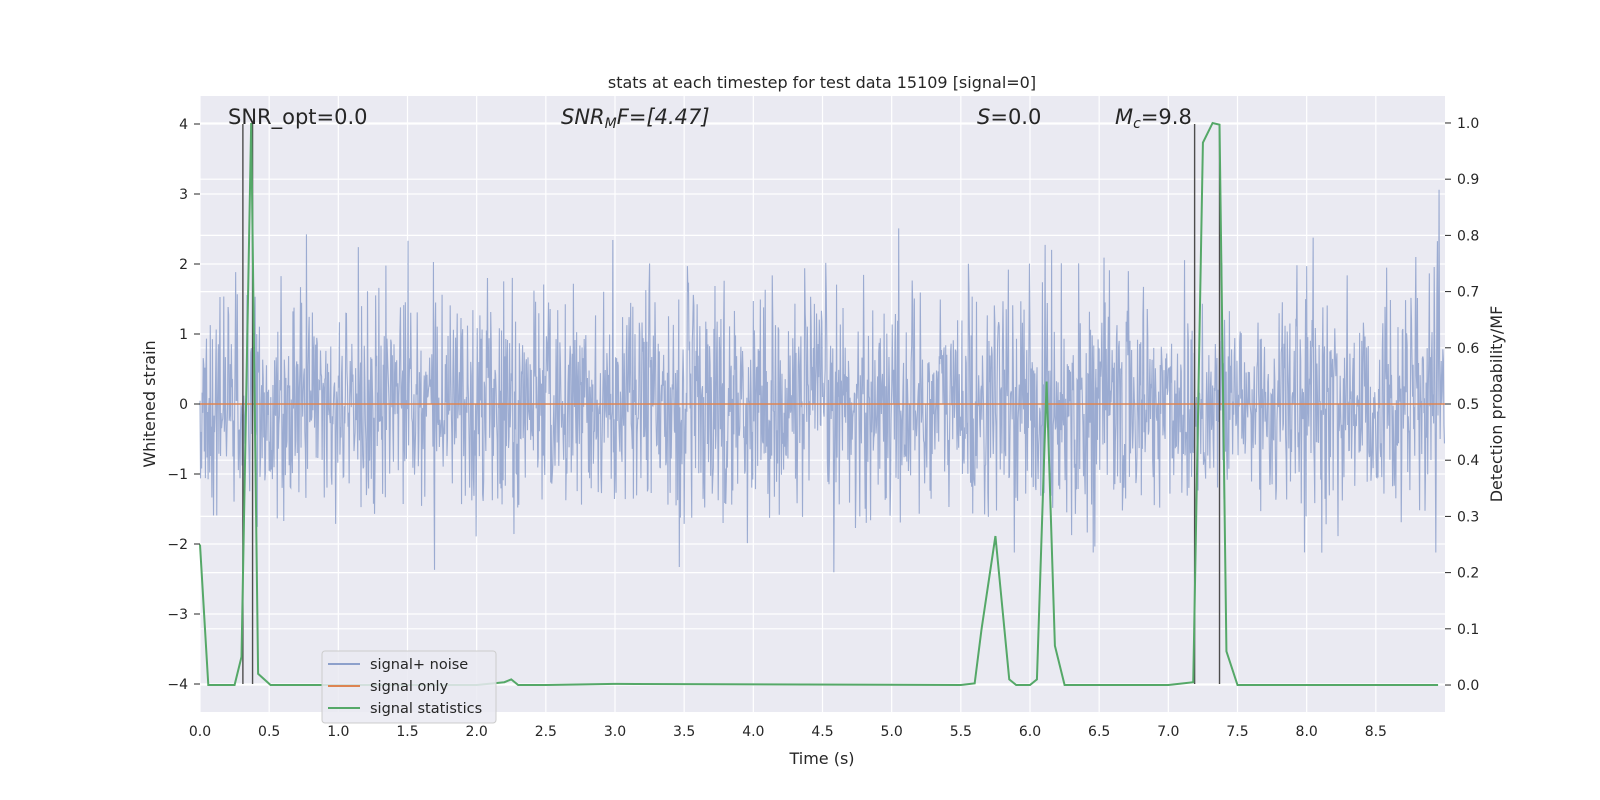 The image size is (1600, 800). Describe the element at coordinates (1468, 124) in the screenshot. I see `y2-tick-label: 1.0` at that location.